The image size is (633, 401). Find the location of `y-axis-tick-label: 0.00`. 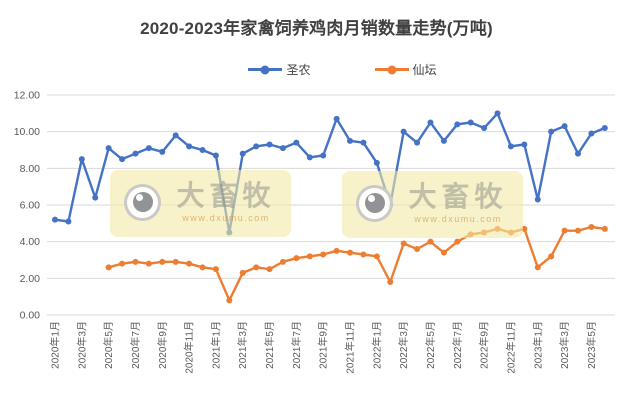

y-axis-tick-label: 0.00 is located at coordinates (30, 316).